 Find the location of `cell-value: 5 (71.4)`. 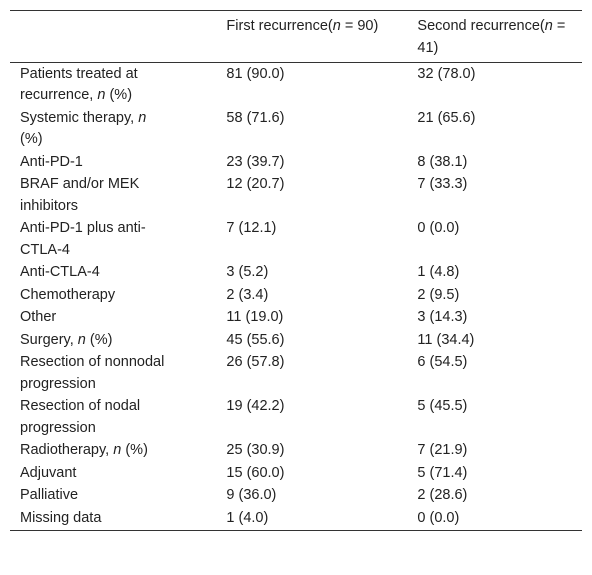

cell-value: 5 (71.4) is located at coordinates (442, 472).